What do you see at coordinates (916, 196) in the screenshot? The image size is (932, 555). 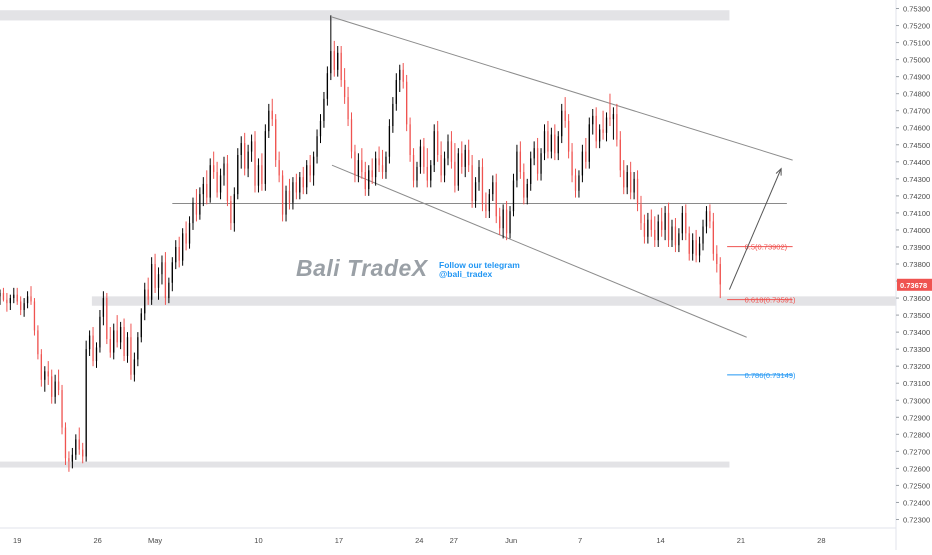 I see `y-tick-label: 0.74200` at bounding box center [916, 196].